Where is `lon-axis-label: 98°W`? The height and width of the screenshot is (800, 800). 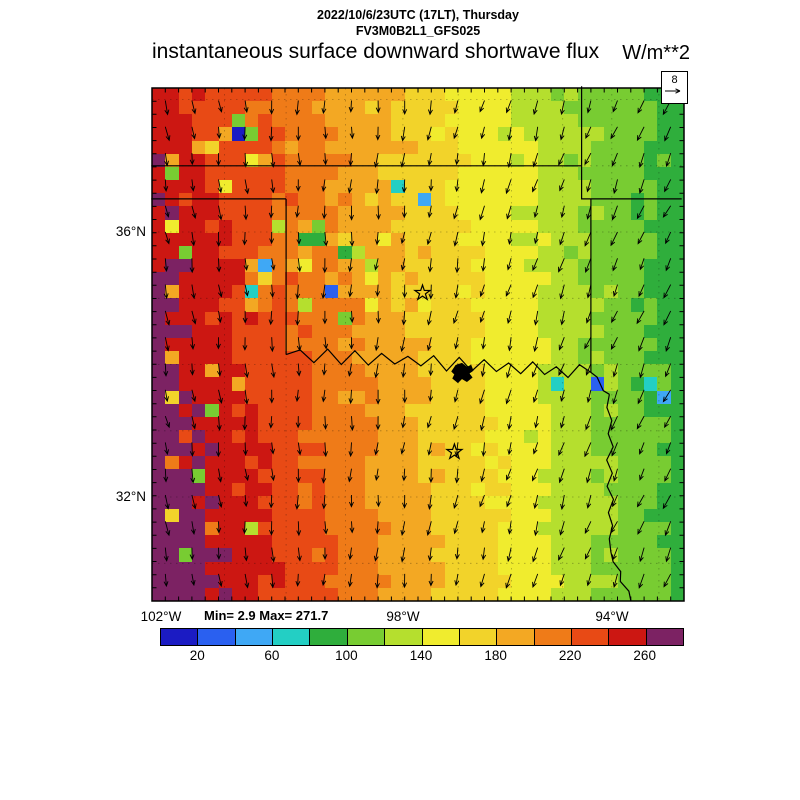 lon-axis-label: 98°W is located at coordinates (403, 616).